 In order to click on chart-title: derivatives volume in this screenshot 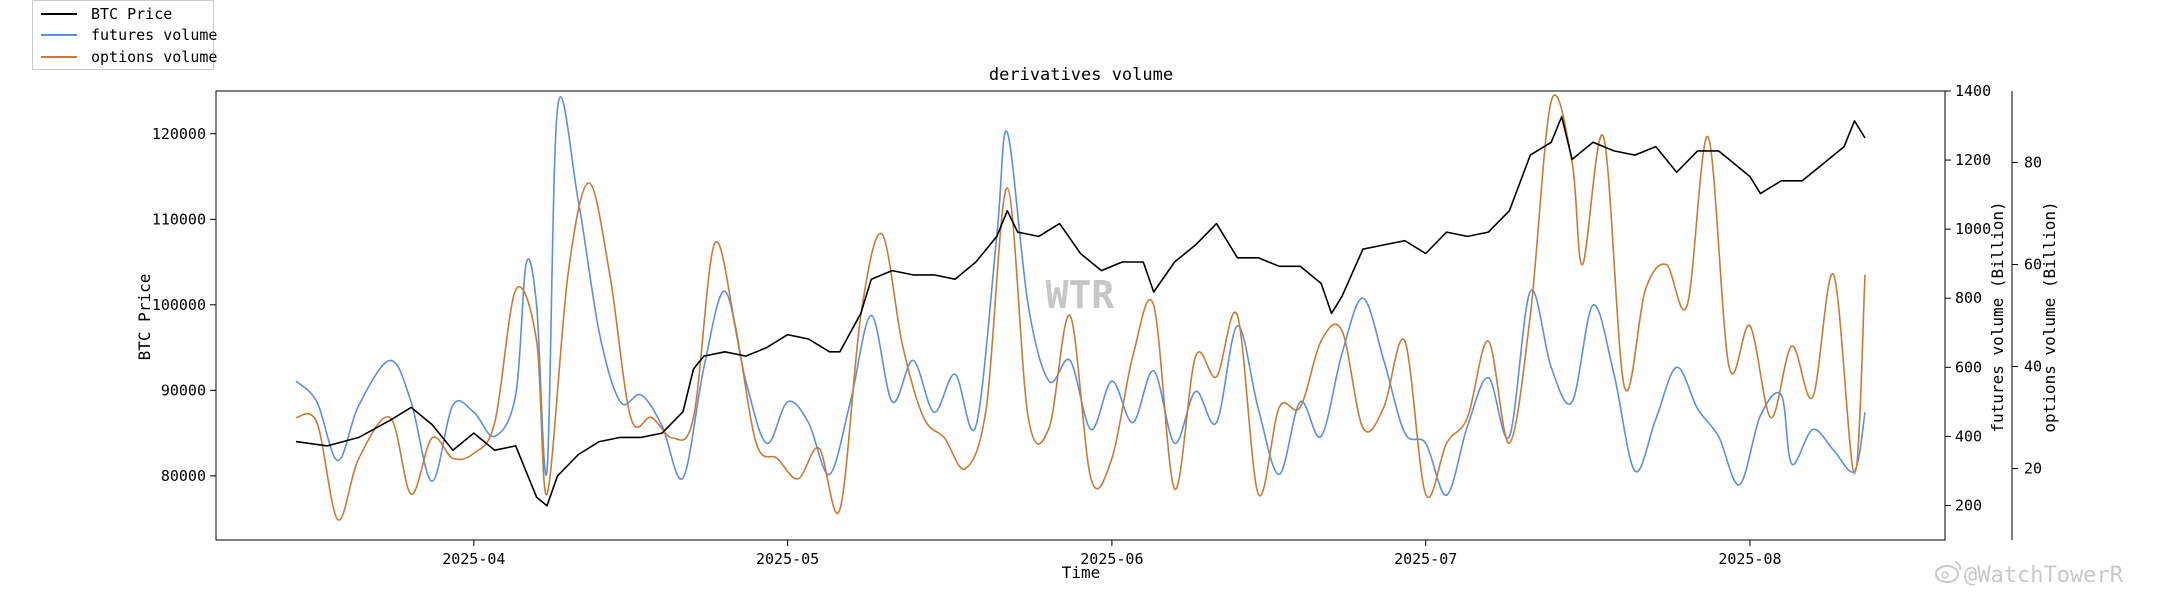, I will do `click(1081, 75)`.